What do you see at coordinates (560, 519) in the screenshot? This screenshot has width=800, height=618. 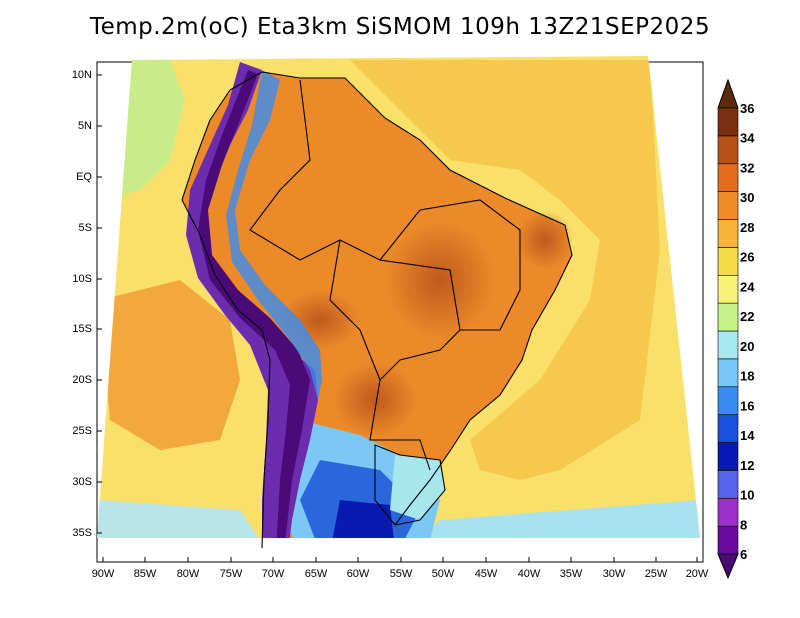 I see `south-atlantic-cool` at bounding box center [560, 519].